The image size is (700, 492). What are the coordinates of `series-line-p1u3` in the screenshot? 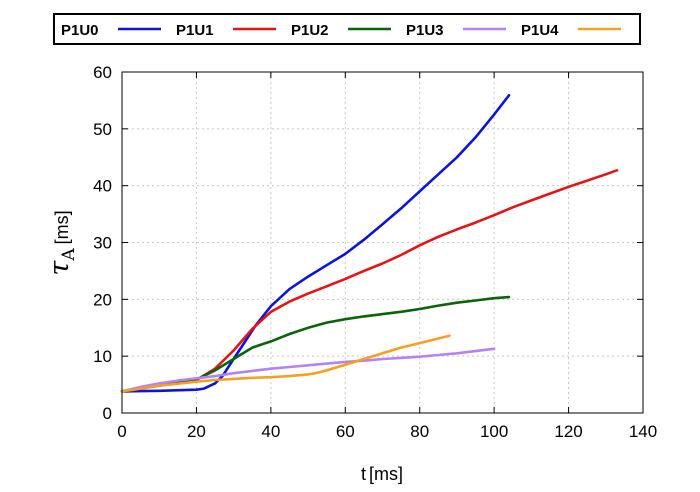 It's located at (308, 370).